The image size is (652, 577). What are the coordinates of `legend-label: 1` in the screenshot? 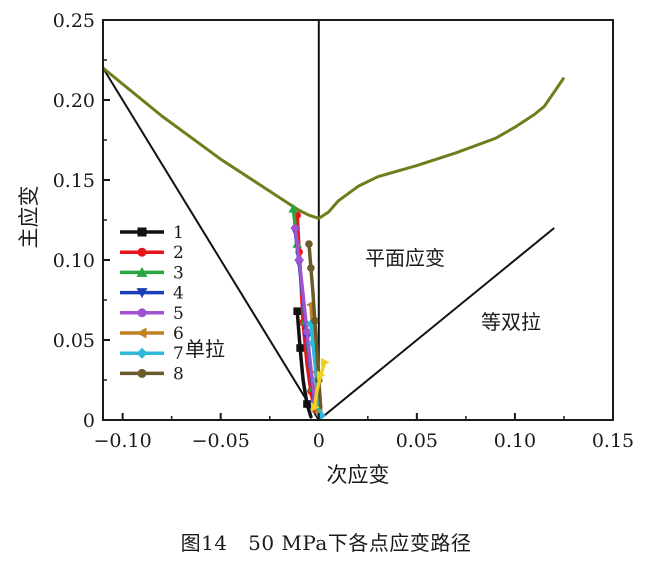 It's located at (178, 233).